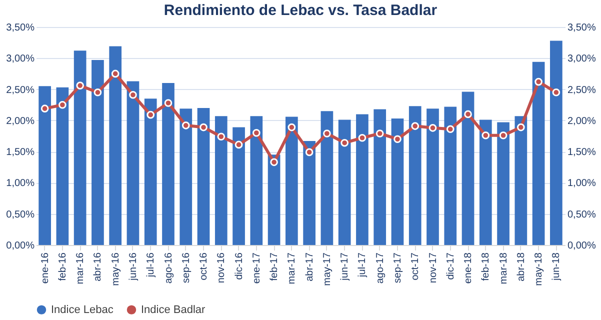  I want to click on x-tick-label: may-16, so click(116, 269).